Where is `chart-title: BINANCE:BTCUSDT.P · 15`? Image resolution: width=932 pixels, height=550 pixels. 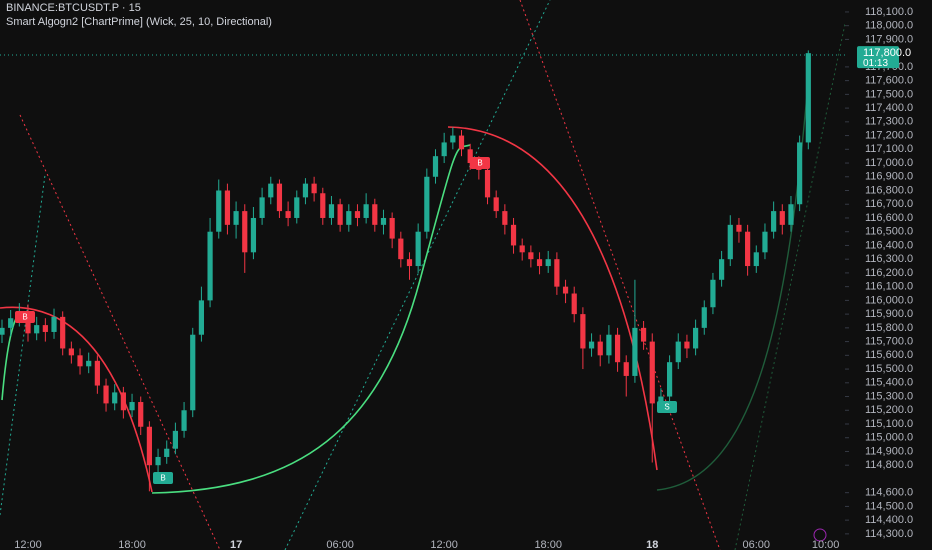 chart-title: BINANCE:BTCUSDT.P · 15 is located at coordinates (73, 8).